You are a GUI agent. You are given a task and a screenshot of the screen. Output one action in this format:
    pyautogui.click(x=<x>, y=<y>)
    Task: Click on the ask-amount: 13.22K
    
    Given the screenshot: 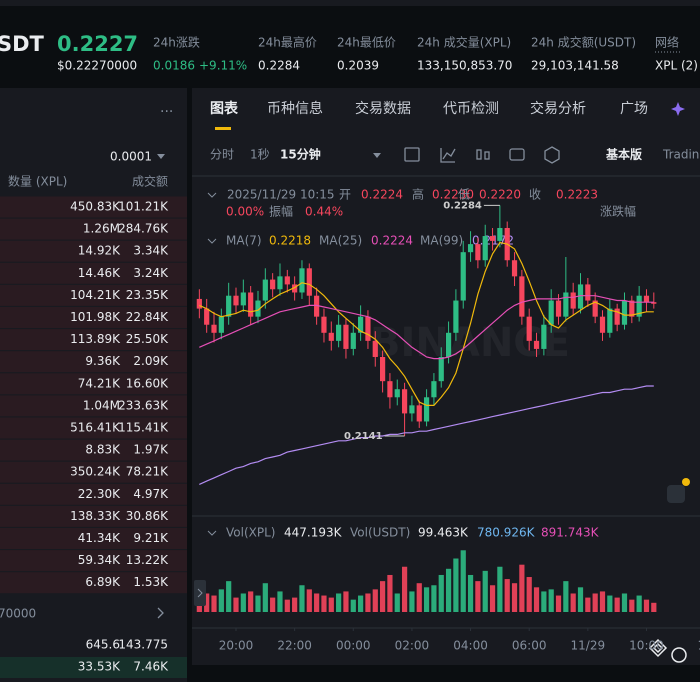 What is the action you would take?
    pyautogui.click(x=147, y=560)
    